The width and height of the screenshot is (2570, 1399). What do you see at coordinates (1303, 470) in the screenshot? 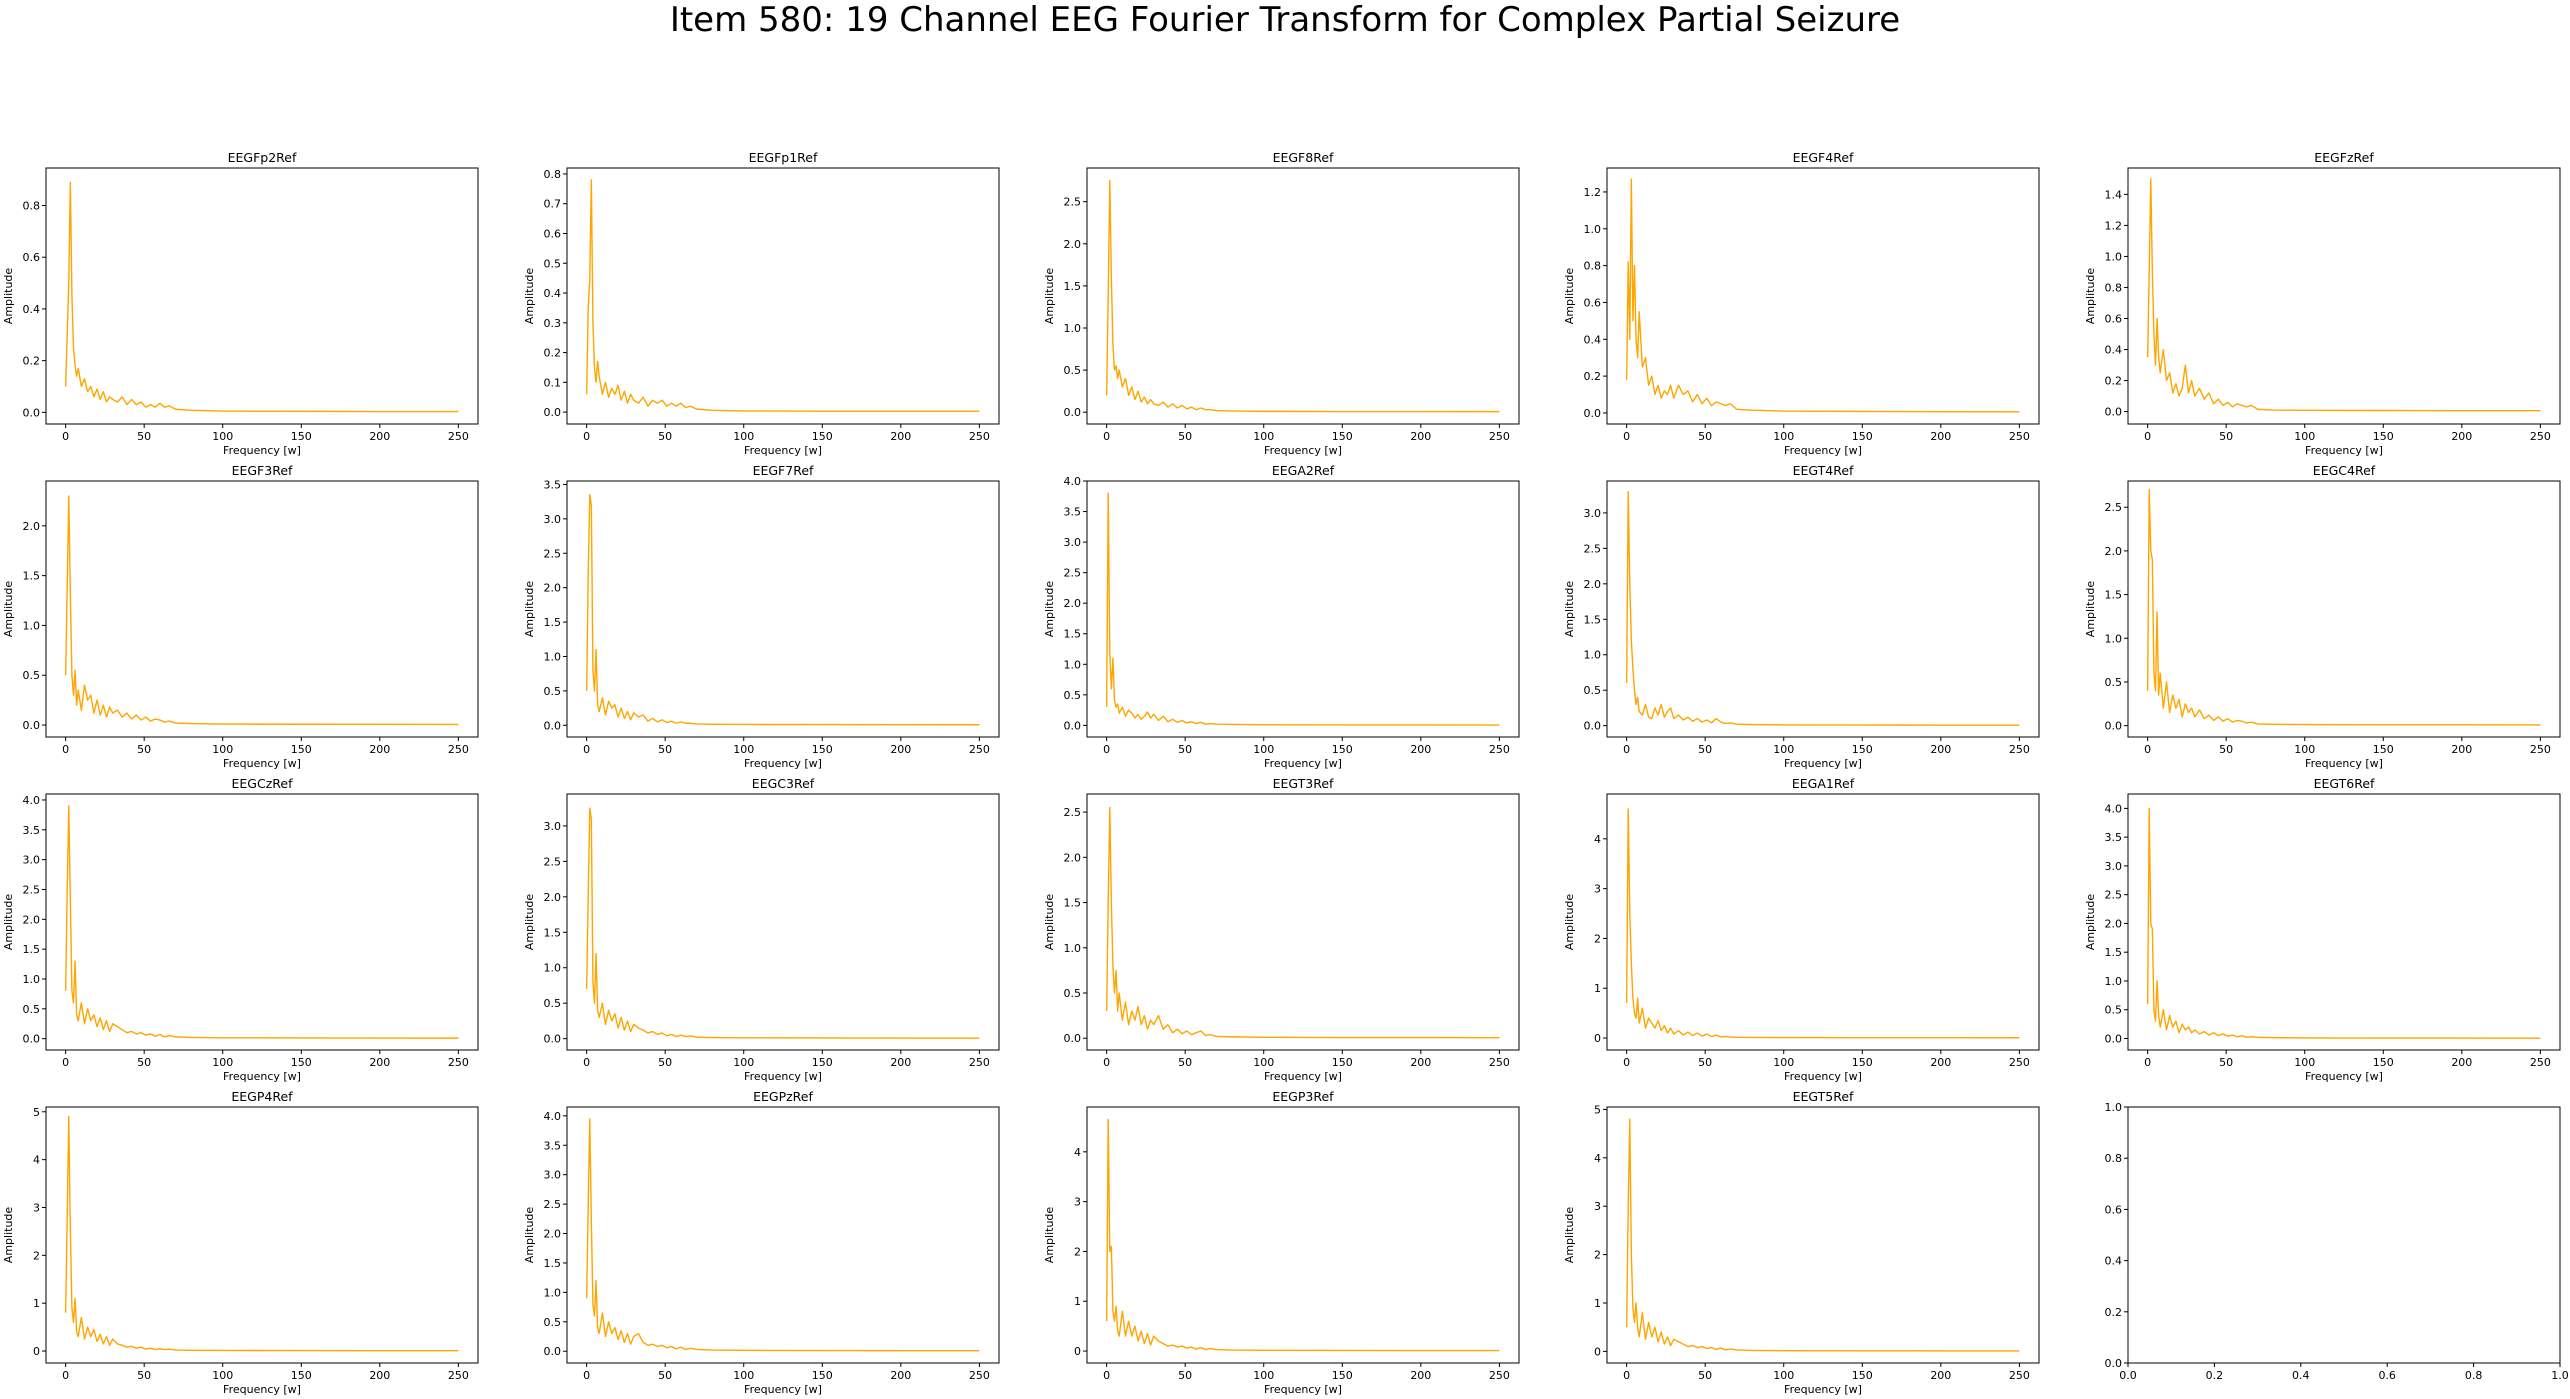
I see `subplot-title: EEGA2Ref` at bounding box center [1303, 470].